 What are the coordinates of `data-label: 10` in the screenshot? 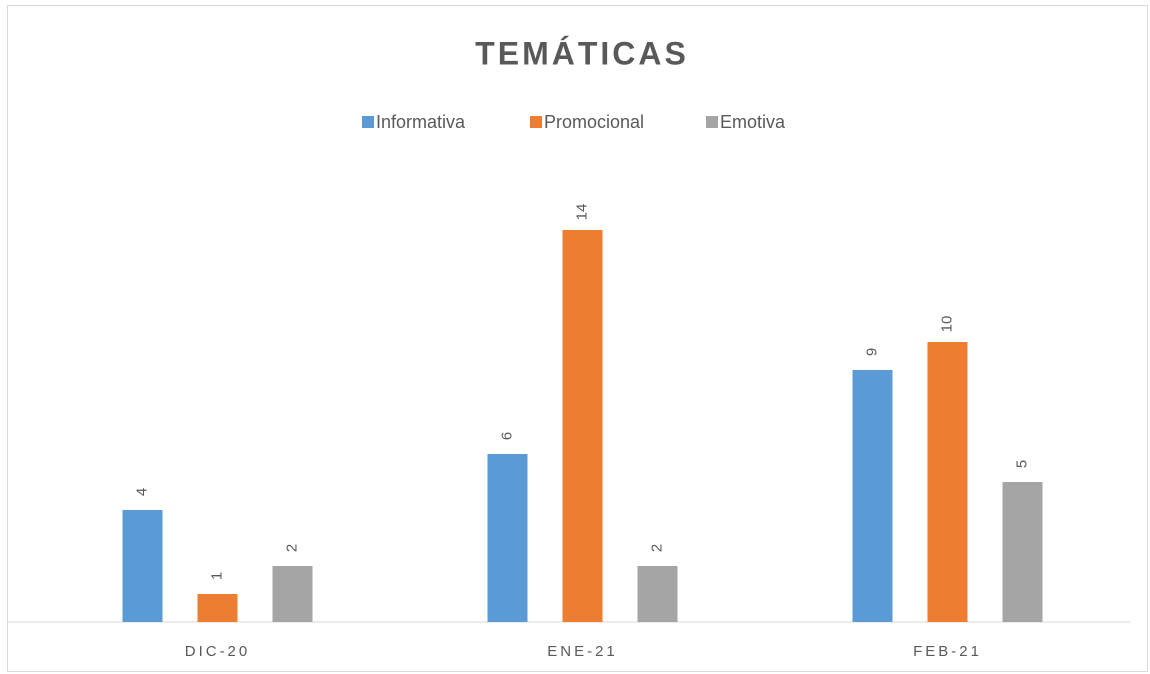 It's located at (946, 324).